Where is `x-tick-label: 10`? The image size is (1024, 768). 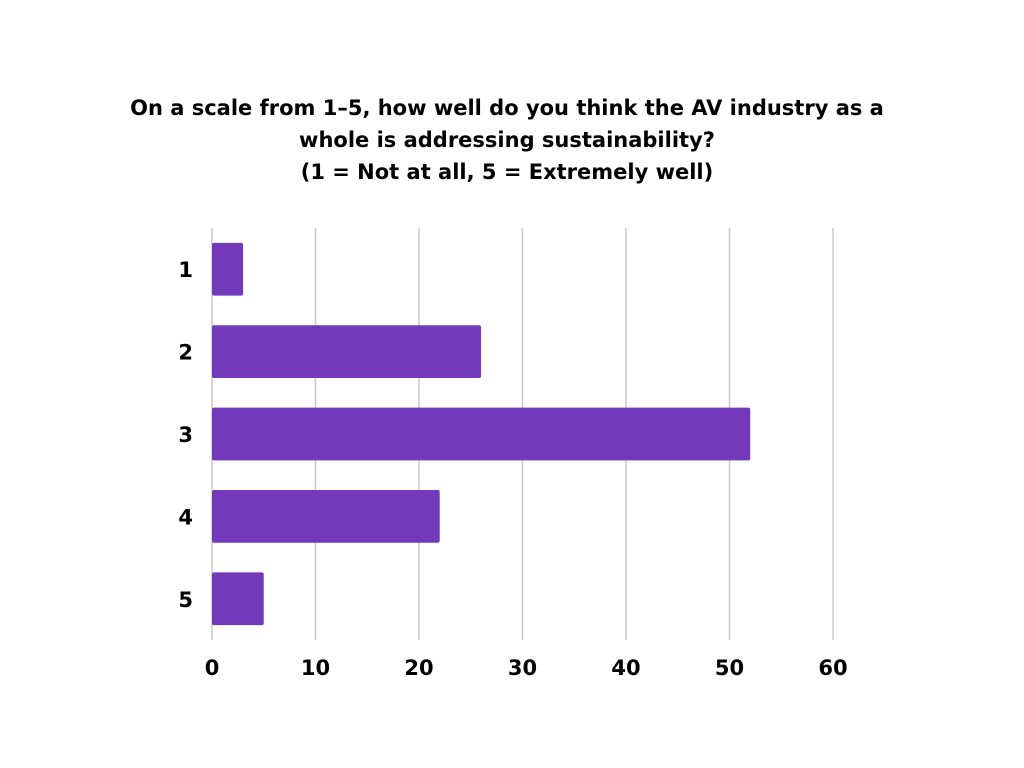
x-tick-label: 10 is located at coordinates (315, 668).